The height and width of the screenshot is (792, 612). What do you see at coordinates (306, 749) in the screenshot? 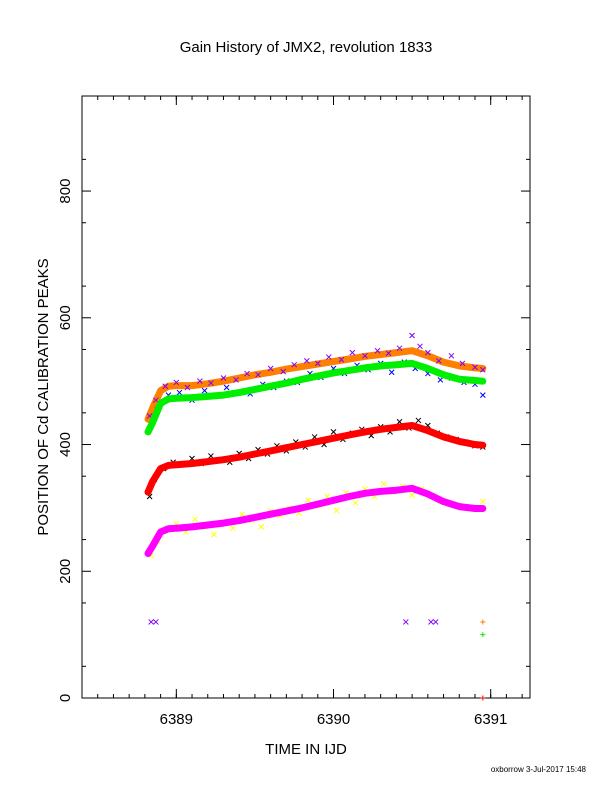
I see `x-axis-label: TIME IN IJD` at bounding box center [306, 749].